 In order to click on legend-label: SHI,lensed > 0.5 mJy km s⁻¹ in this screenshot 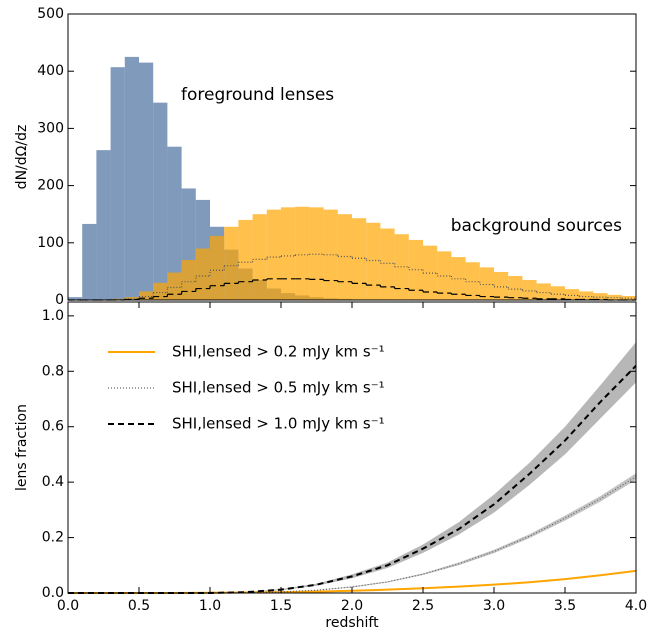, I will do `click(278, 388)`.